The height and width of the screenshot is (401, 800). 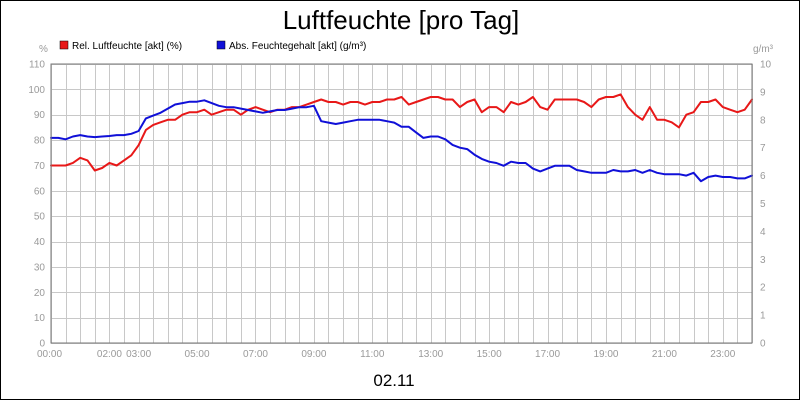 What do you see at coordinates (763, 260) in the screenshot?
I see `y-right-tick-label: 3` at bounding box center [763, 260].